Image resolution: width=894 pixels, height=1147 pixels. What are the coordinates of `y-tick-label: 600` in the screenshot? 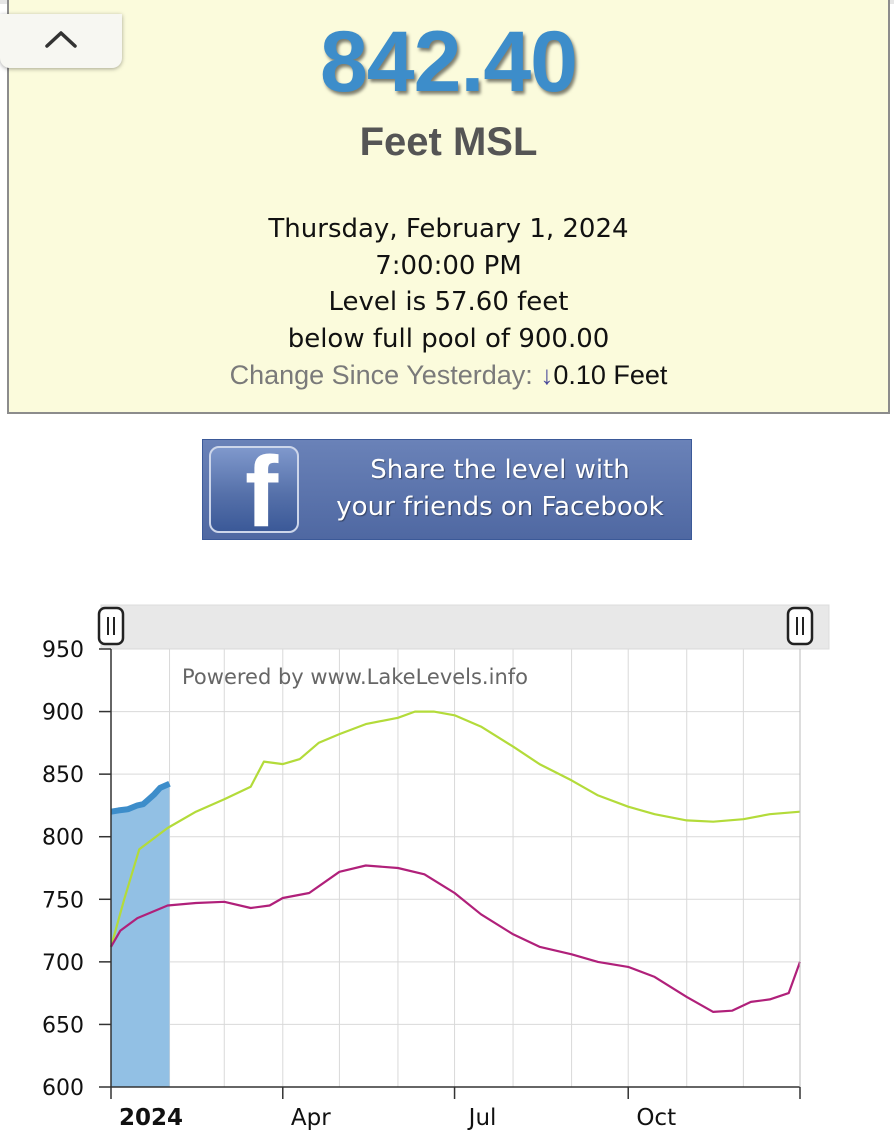 It's located at (63, 1088).